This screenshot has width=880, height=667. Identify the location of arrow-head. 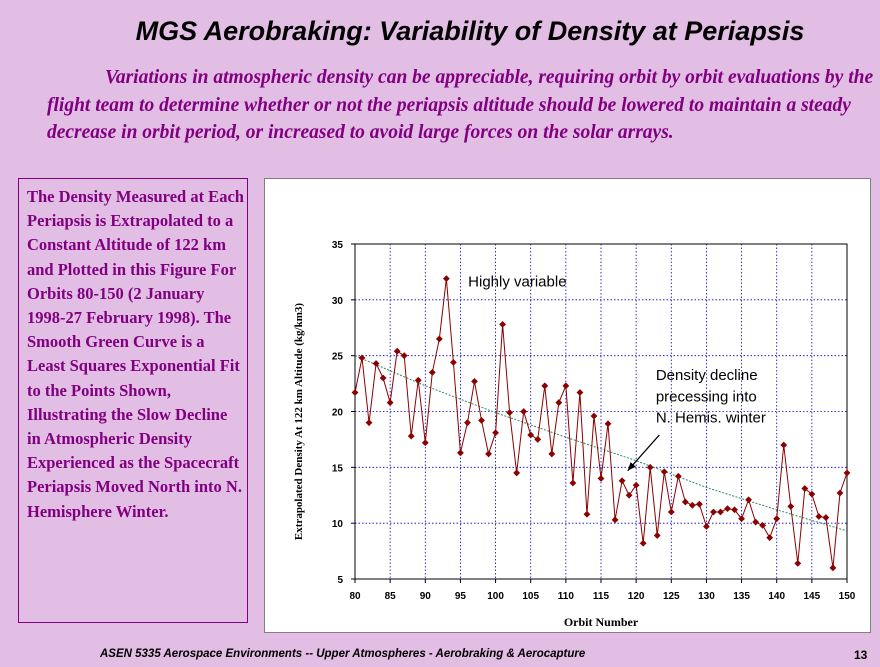
(631, 466).